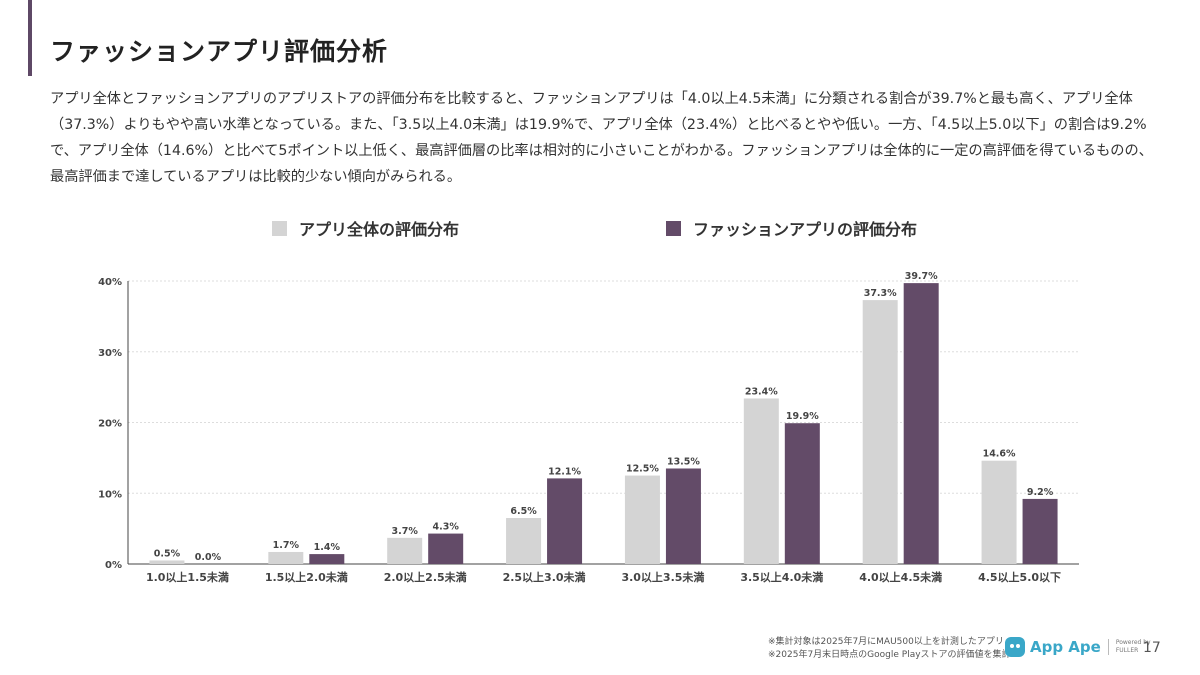 This screenshot has width=1200, height=675. Describe the element at coordinates (673, 228) in the screenshot. I see `legend-swatch-fashion` at that location.